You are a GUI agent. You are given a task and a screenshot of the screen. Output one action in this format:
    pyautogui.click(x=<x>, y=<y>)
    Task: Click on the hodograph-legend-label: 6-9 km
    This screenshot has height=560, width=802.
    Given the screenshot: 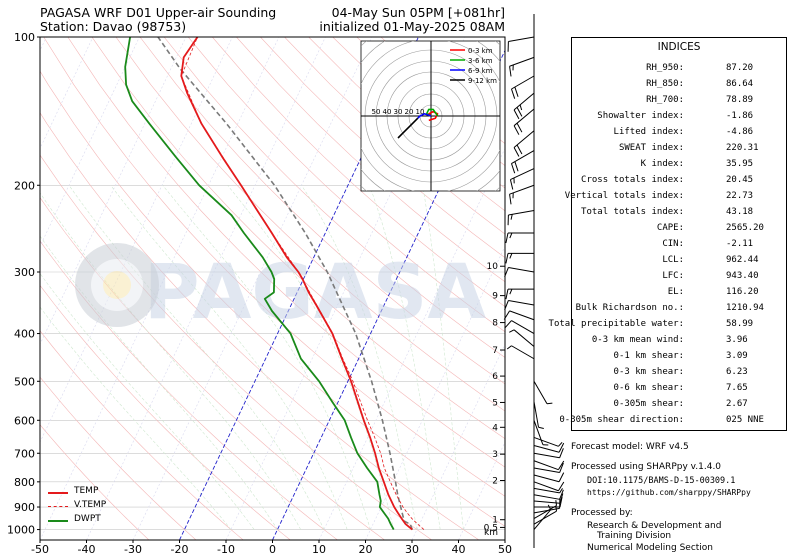 What is the action you would take?
    pyautogui.click(x=480, y=71)
    